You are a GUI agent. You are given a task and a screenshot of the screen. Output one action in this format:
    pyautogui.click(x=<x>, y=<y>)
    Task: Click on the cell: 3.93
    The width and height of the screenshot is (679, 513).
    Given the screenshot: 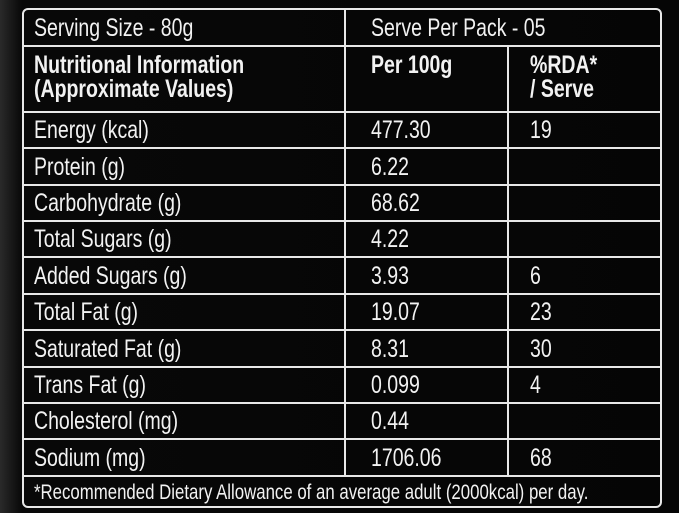 What is the action you would take?
    pyautogui.click(x=390, y=275)
    